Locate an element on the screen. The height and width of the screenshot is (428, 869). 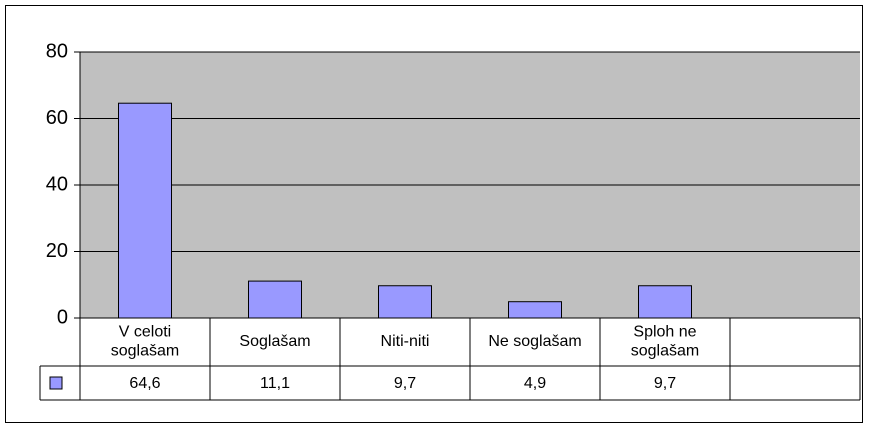
y-tick-label: 40 is located at coordinates (57, 184).